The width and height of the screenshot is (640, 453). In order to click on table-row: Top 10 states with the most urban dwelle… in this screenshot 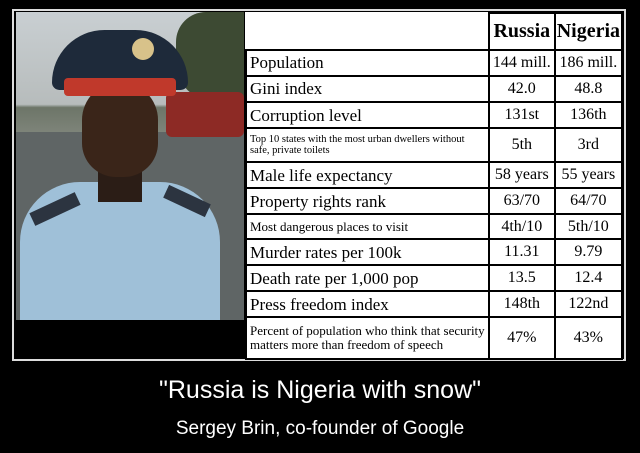, I will do `click(434, 145)`.